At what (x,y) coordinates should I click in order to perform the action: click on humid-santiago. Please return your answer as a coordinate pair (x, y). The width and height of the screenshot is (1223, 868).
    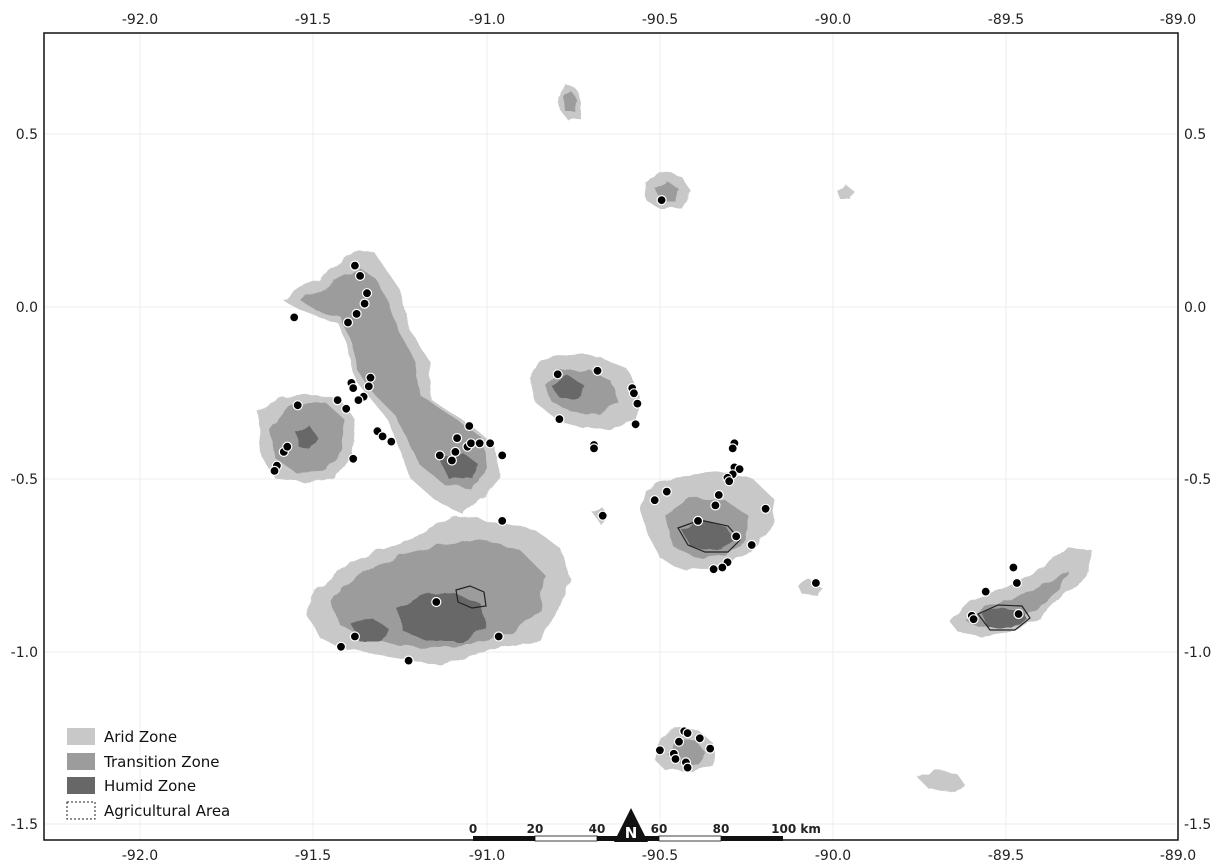
    Looking at the image, I should click on (568, 387).